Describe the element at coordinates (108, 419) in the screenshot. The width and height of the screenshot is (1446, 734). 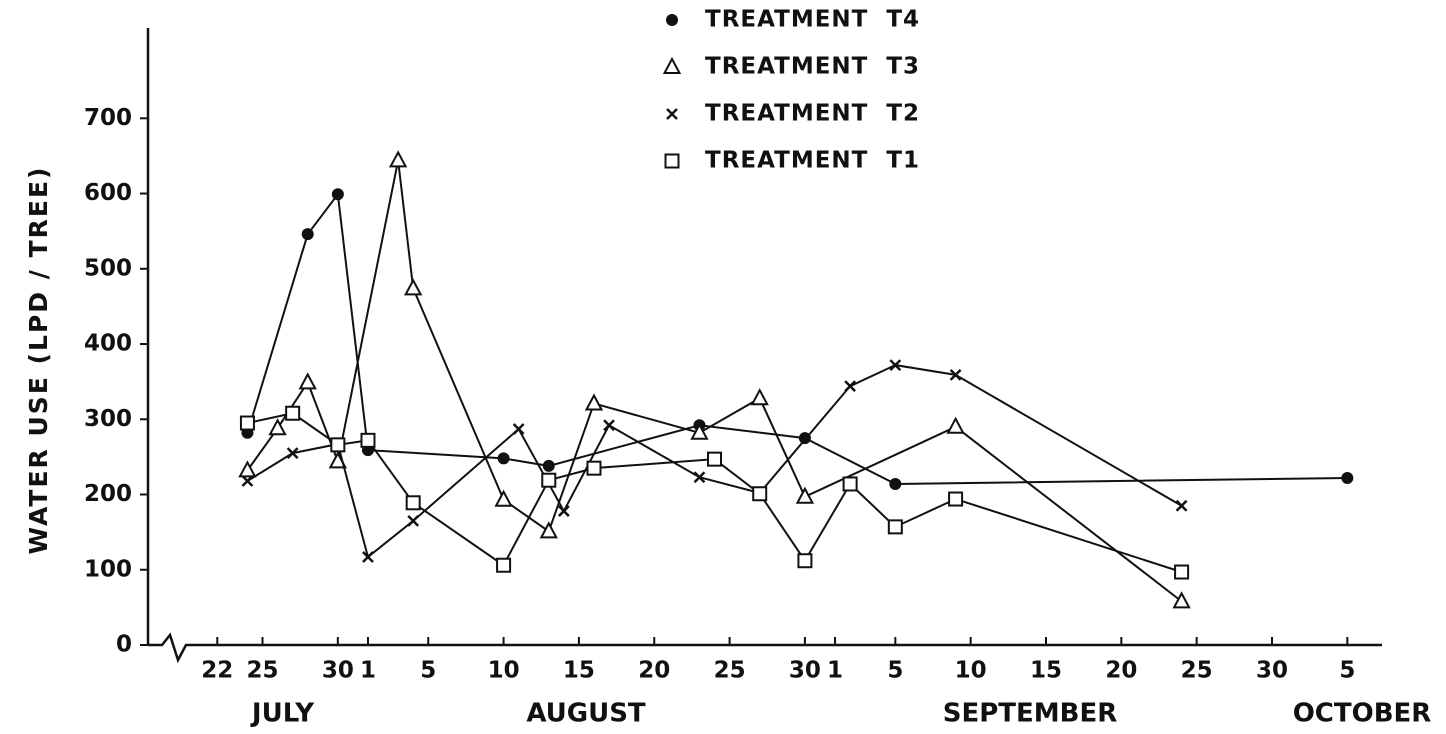
I see `y-tick-label: 300` at that location.